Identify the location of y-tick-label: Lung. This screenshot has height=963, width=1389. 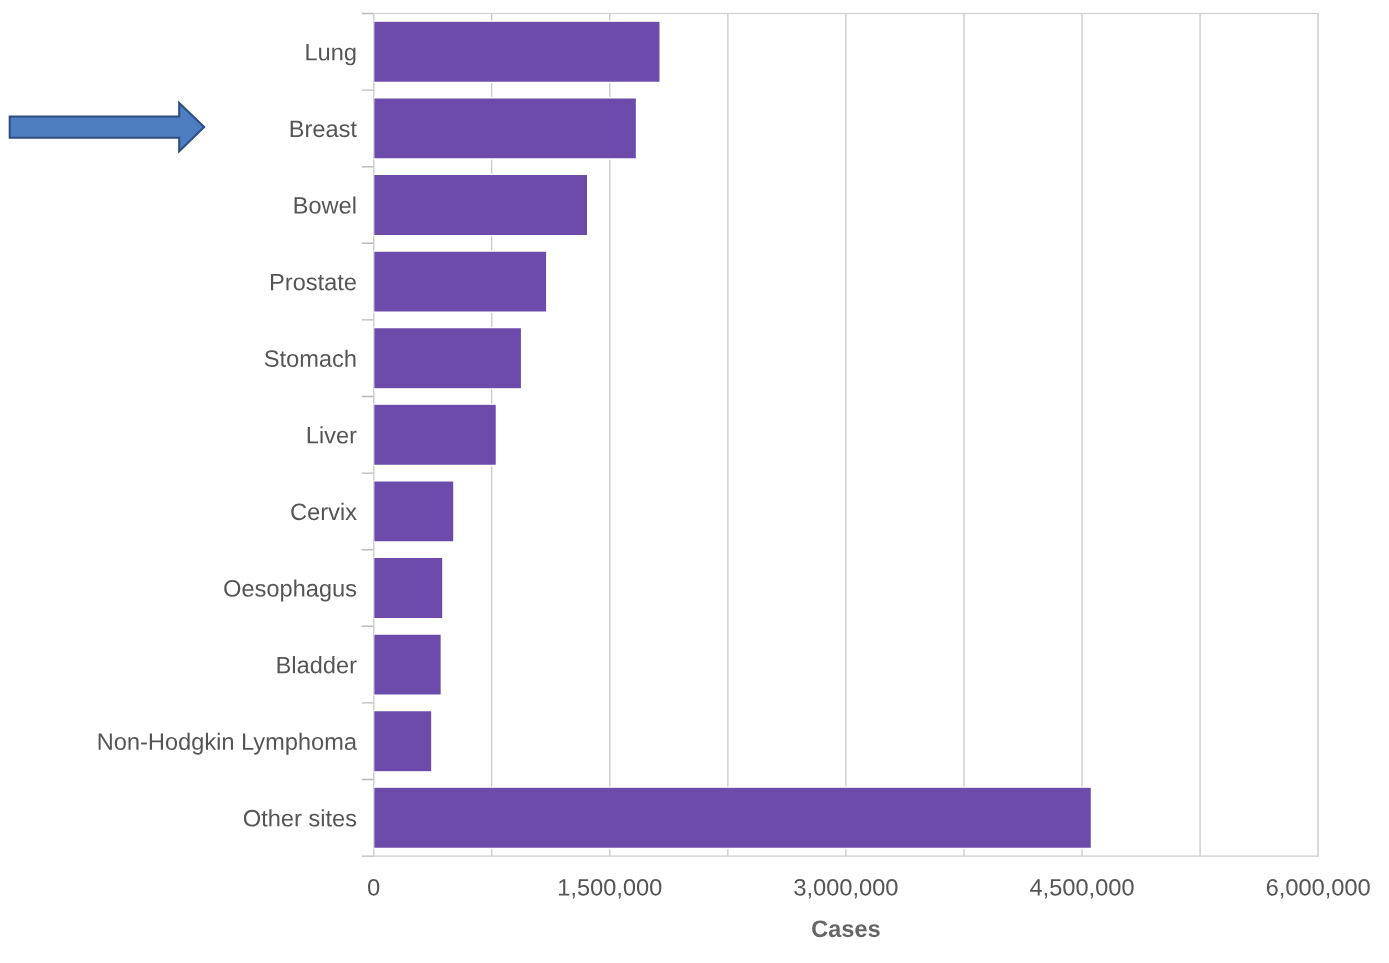
(331, 55).